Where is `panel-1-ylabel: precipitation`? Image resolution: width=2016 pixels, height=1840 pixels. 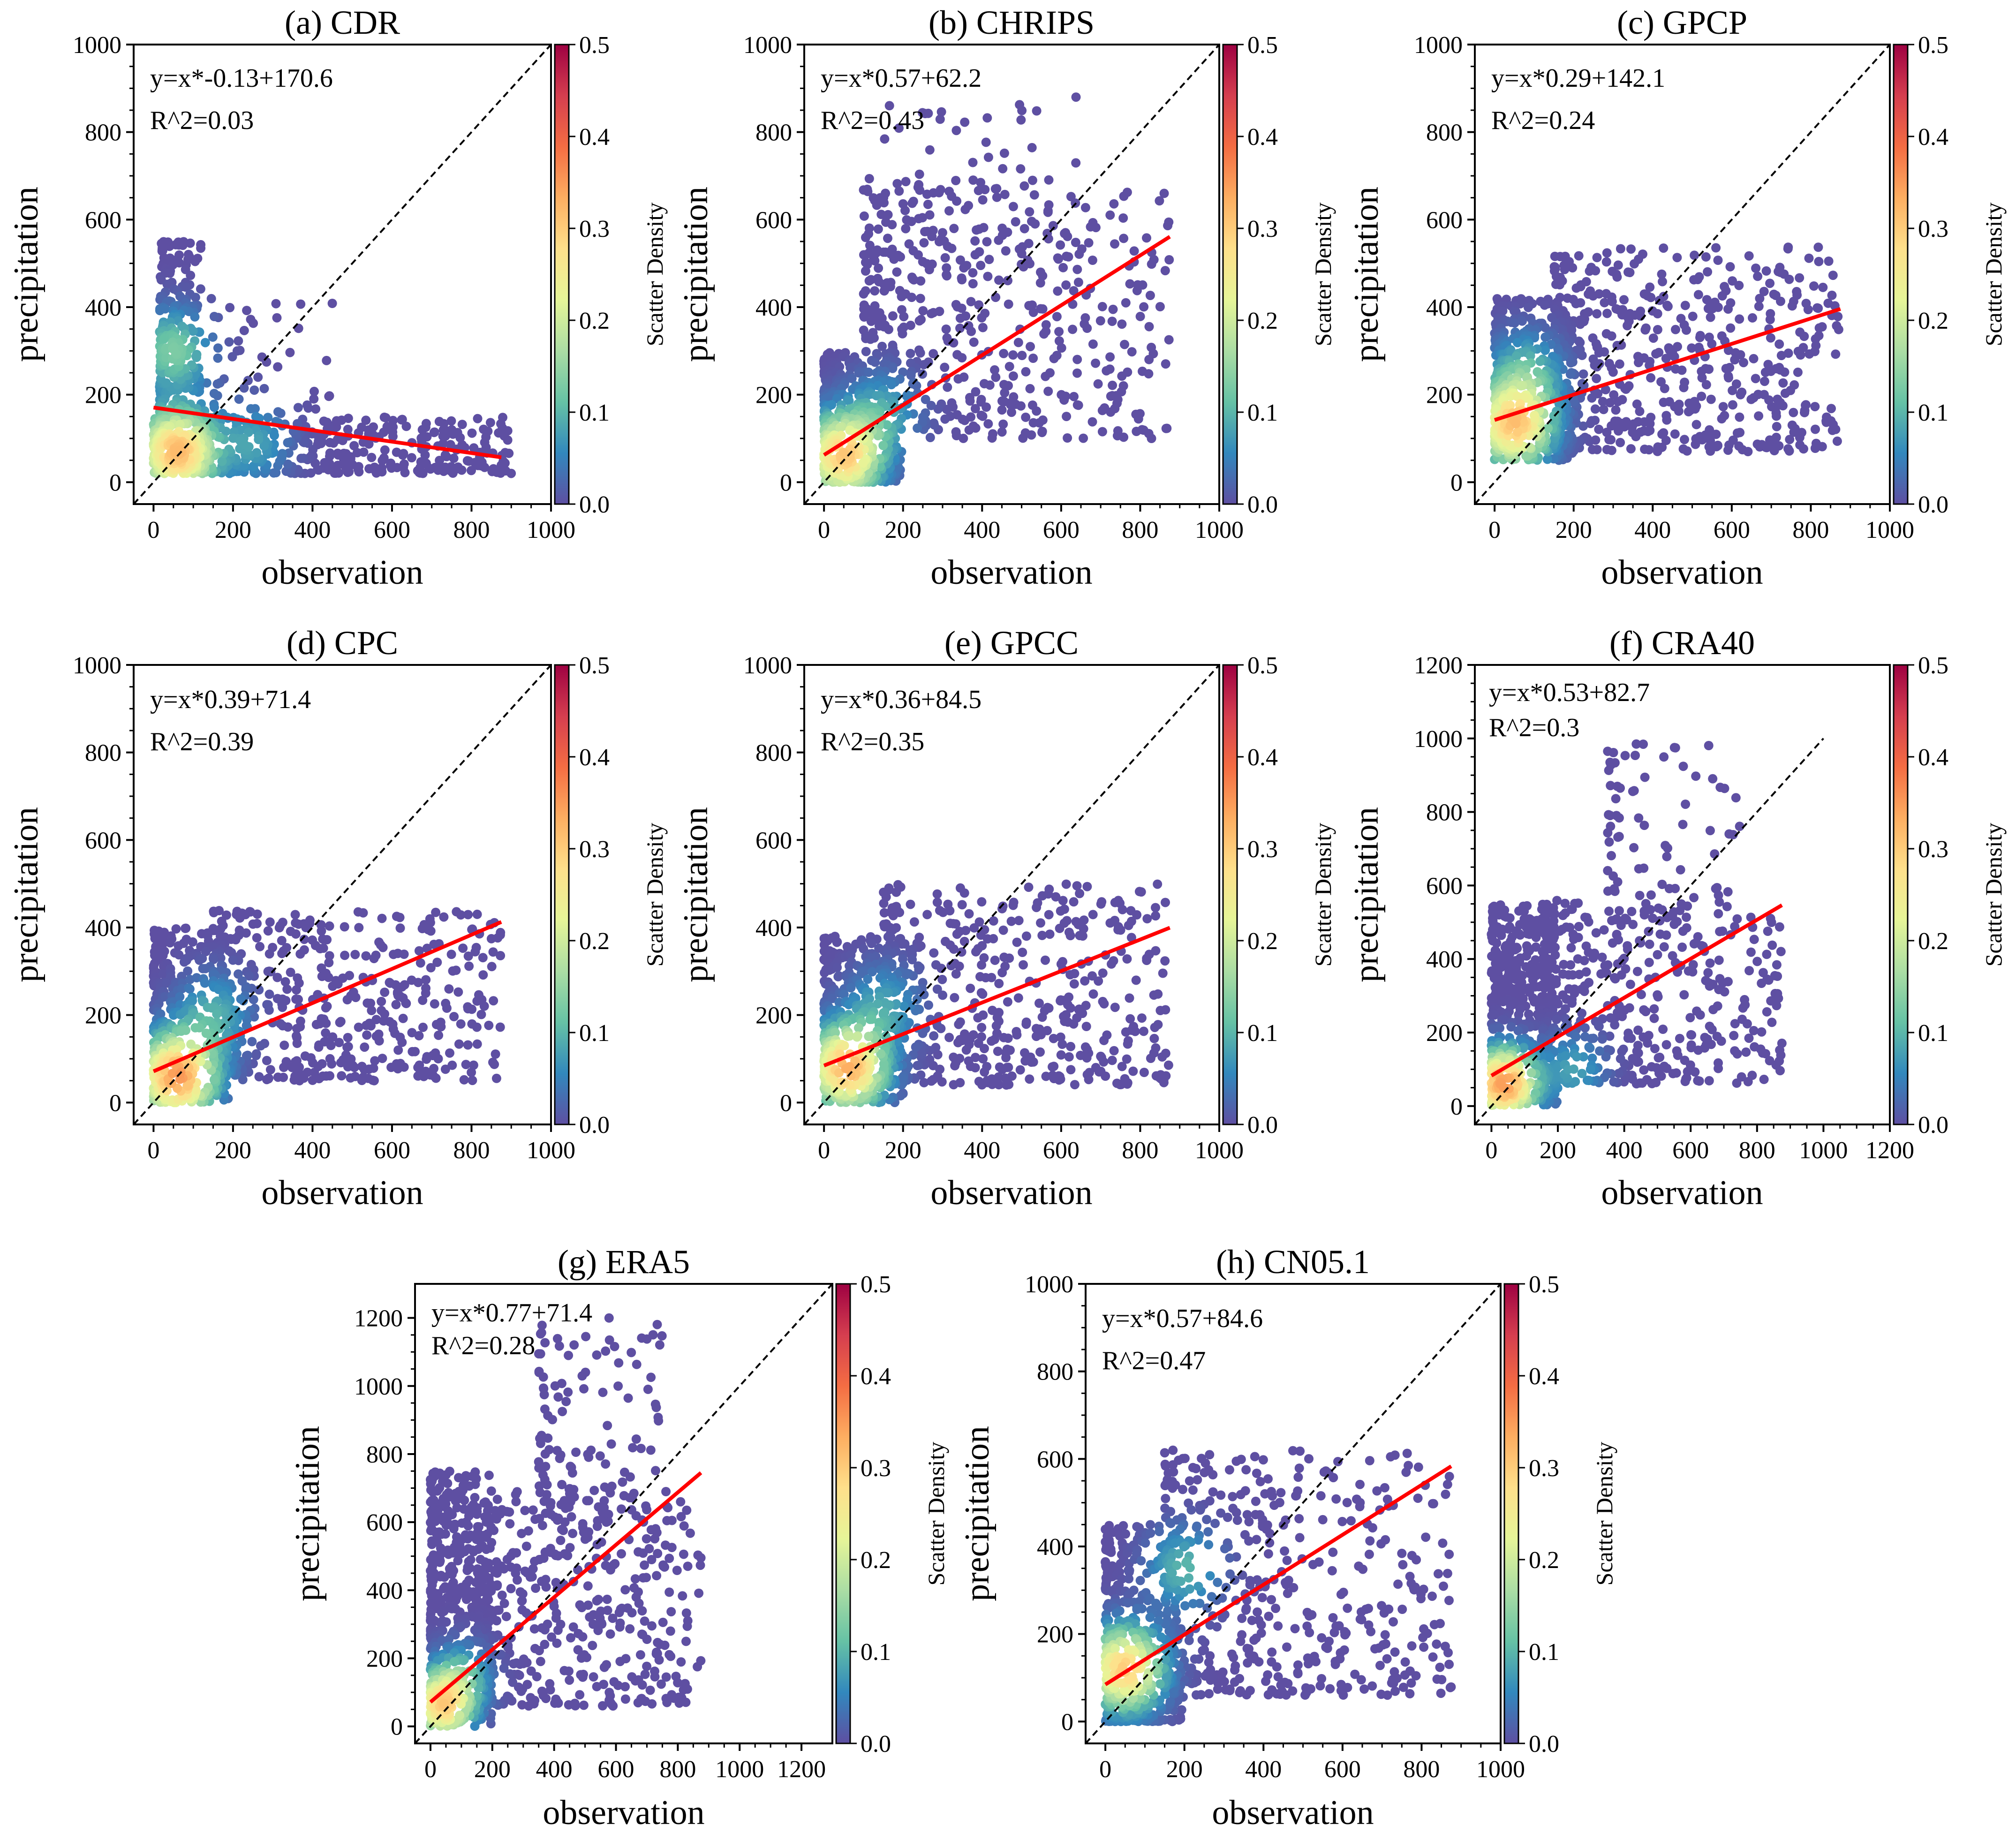
panel-1-ylabel: precipitation is located at coordinates (696, 275).